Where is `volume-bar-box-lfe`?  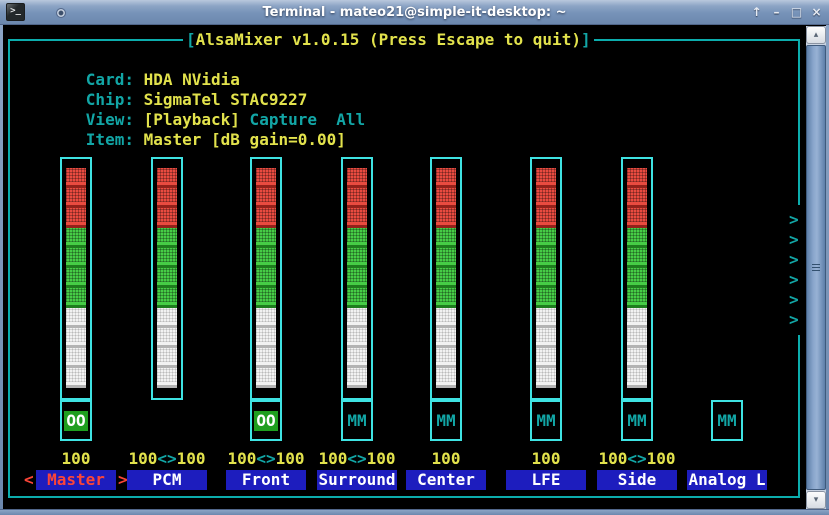
volume-bar-box-lfe is located at coordinates (546, 278).